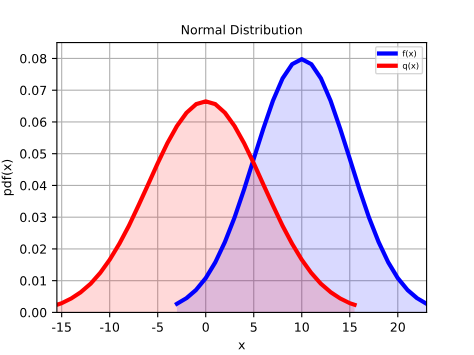 The height and width of the screenshot is (355, 474). I want to click on x-tick-label: 10, so click(302, 327).